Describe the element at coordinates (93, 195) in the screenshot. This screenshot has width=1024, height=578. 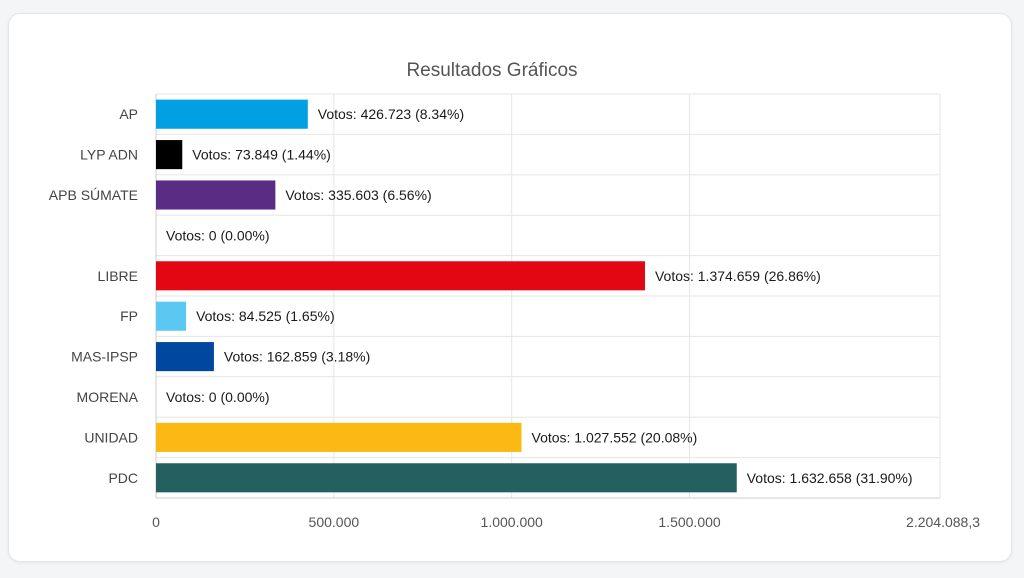
I see `category-label: APB SÚMATE` at that location.